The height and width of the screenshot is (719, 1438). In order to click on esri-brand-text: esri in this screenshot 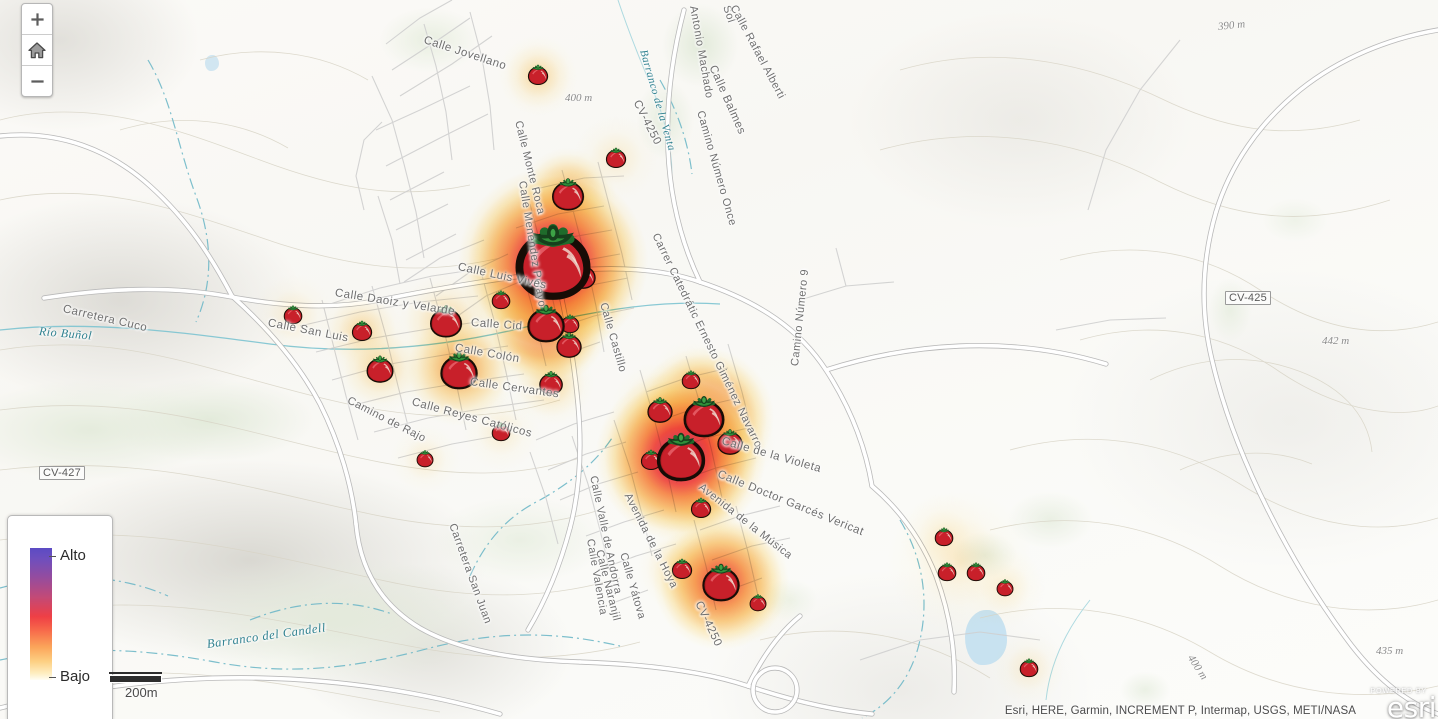, I will do `click(1411, 705)`.